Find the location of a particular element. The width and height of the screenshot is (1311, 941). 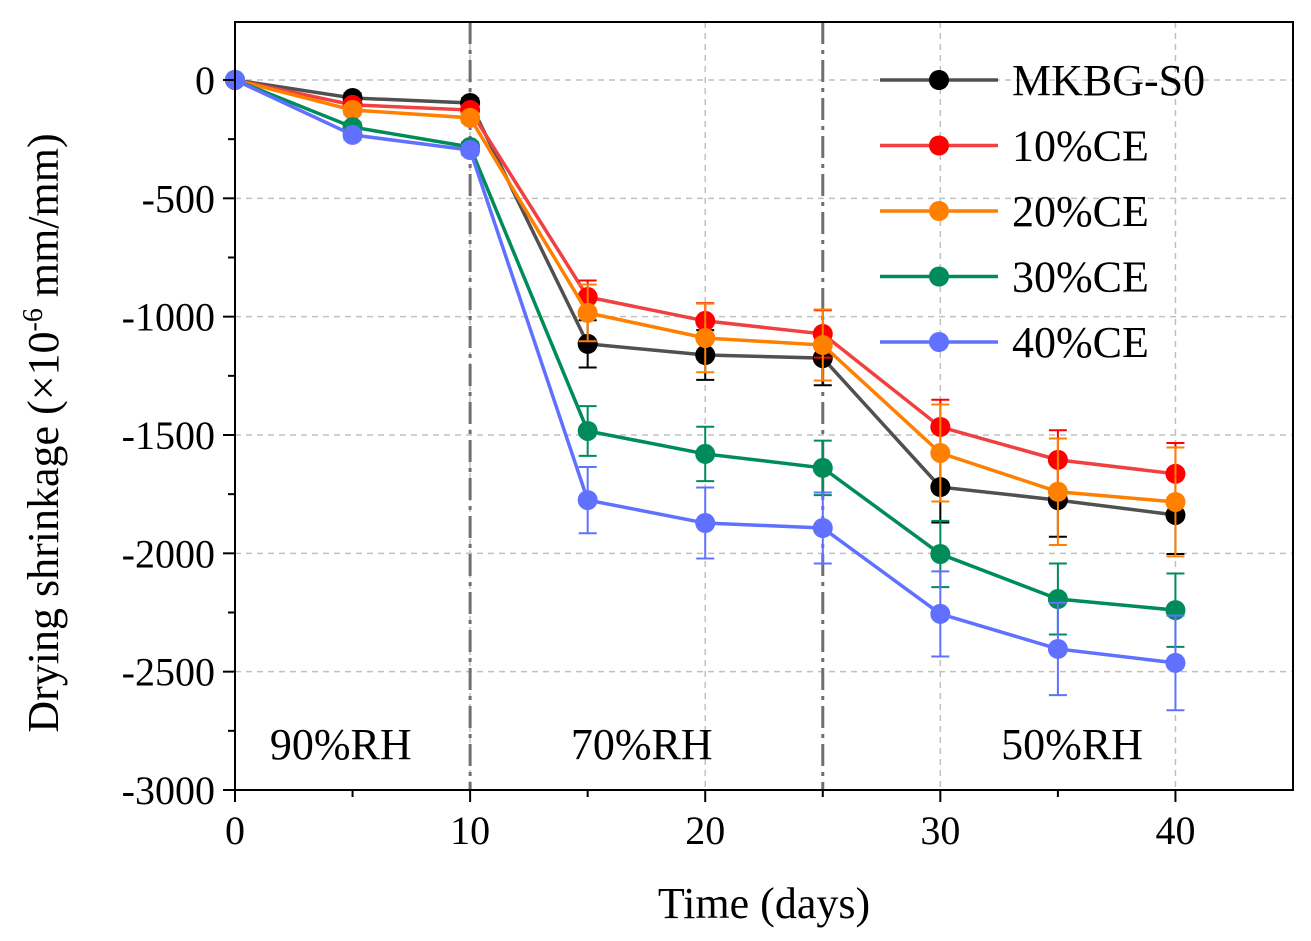

y-tick-label: -2500 is located at coordinates (168, 672).